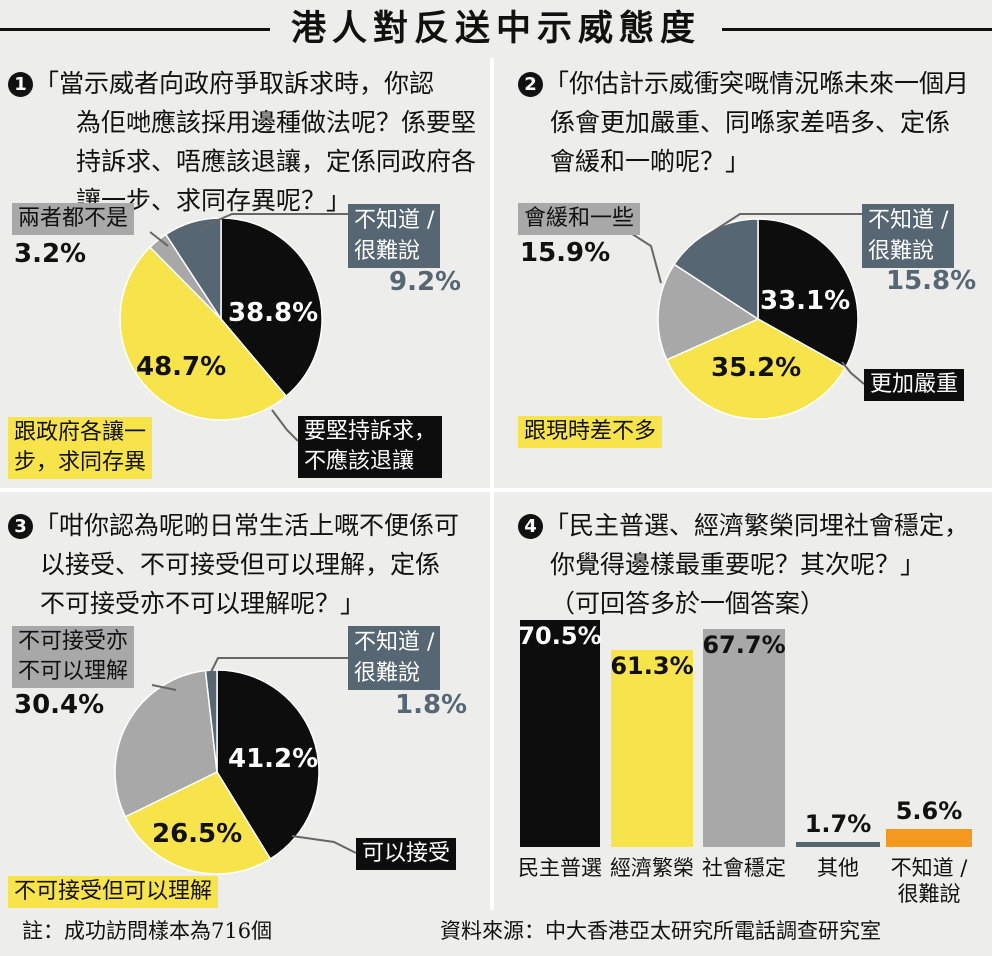 The width and height of the screenshot is (992, 956). I want to click on divider-vertical-bottom, so click(492, 701).